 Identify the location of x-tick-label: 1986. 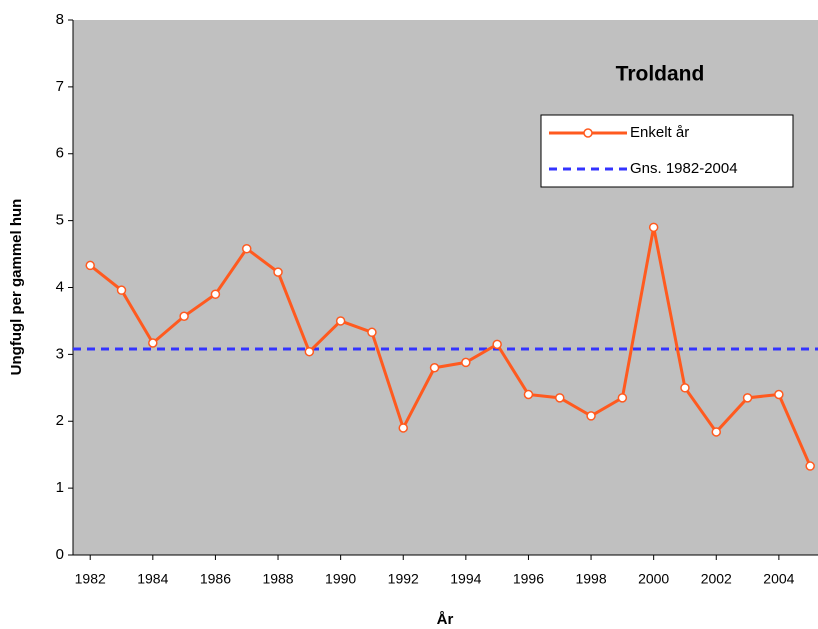
(215, 579).